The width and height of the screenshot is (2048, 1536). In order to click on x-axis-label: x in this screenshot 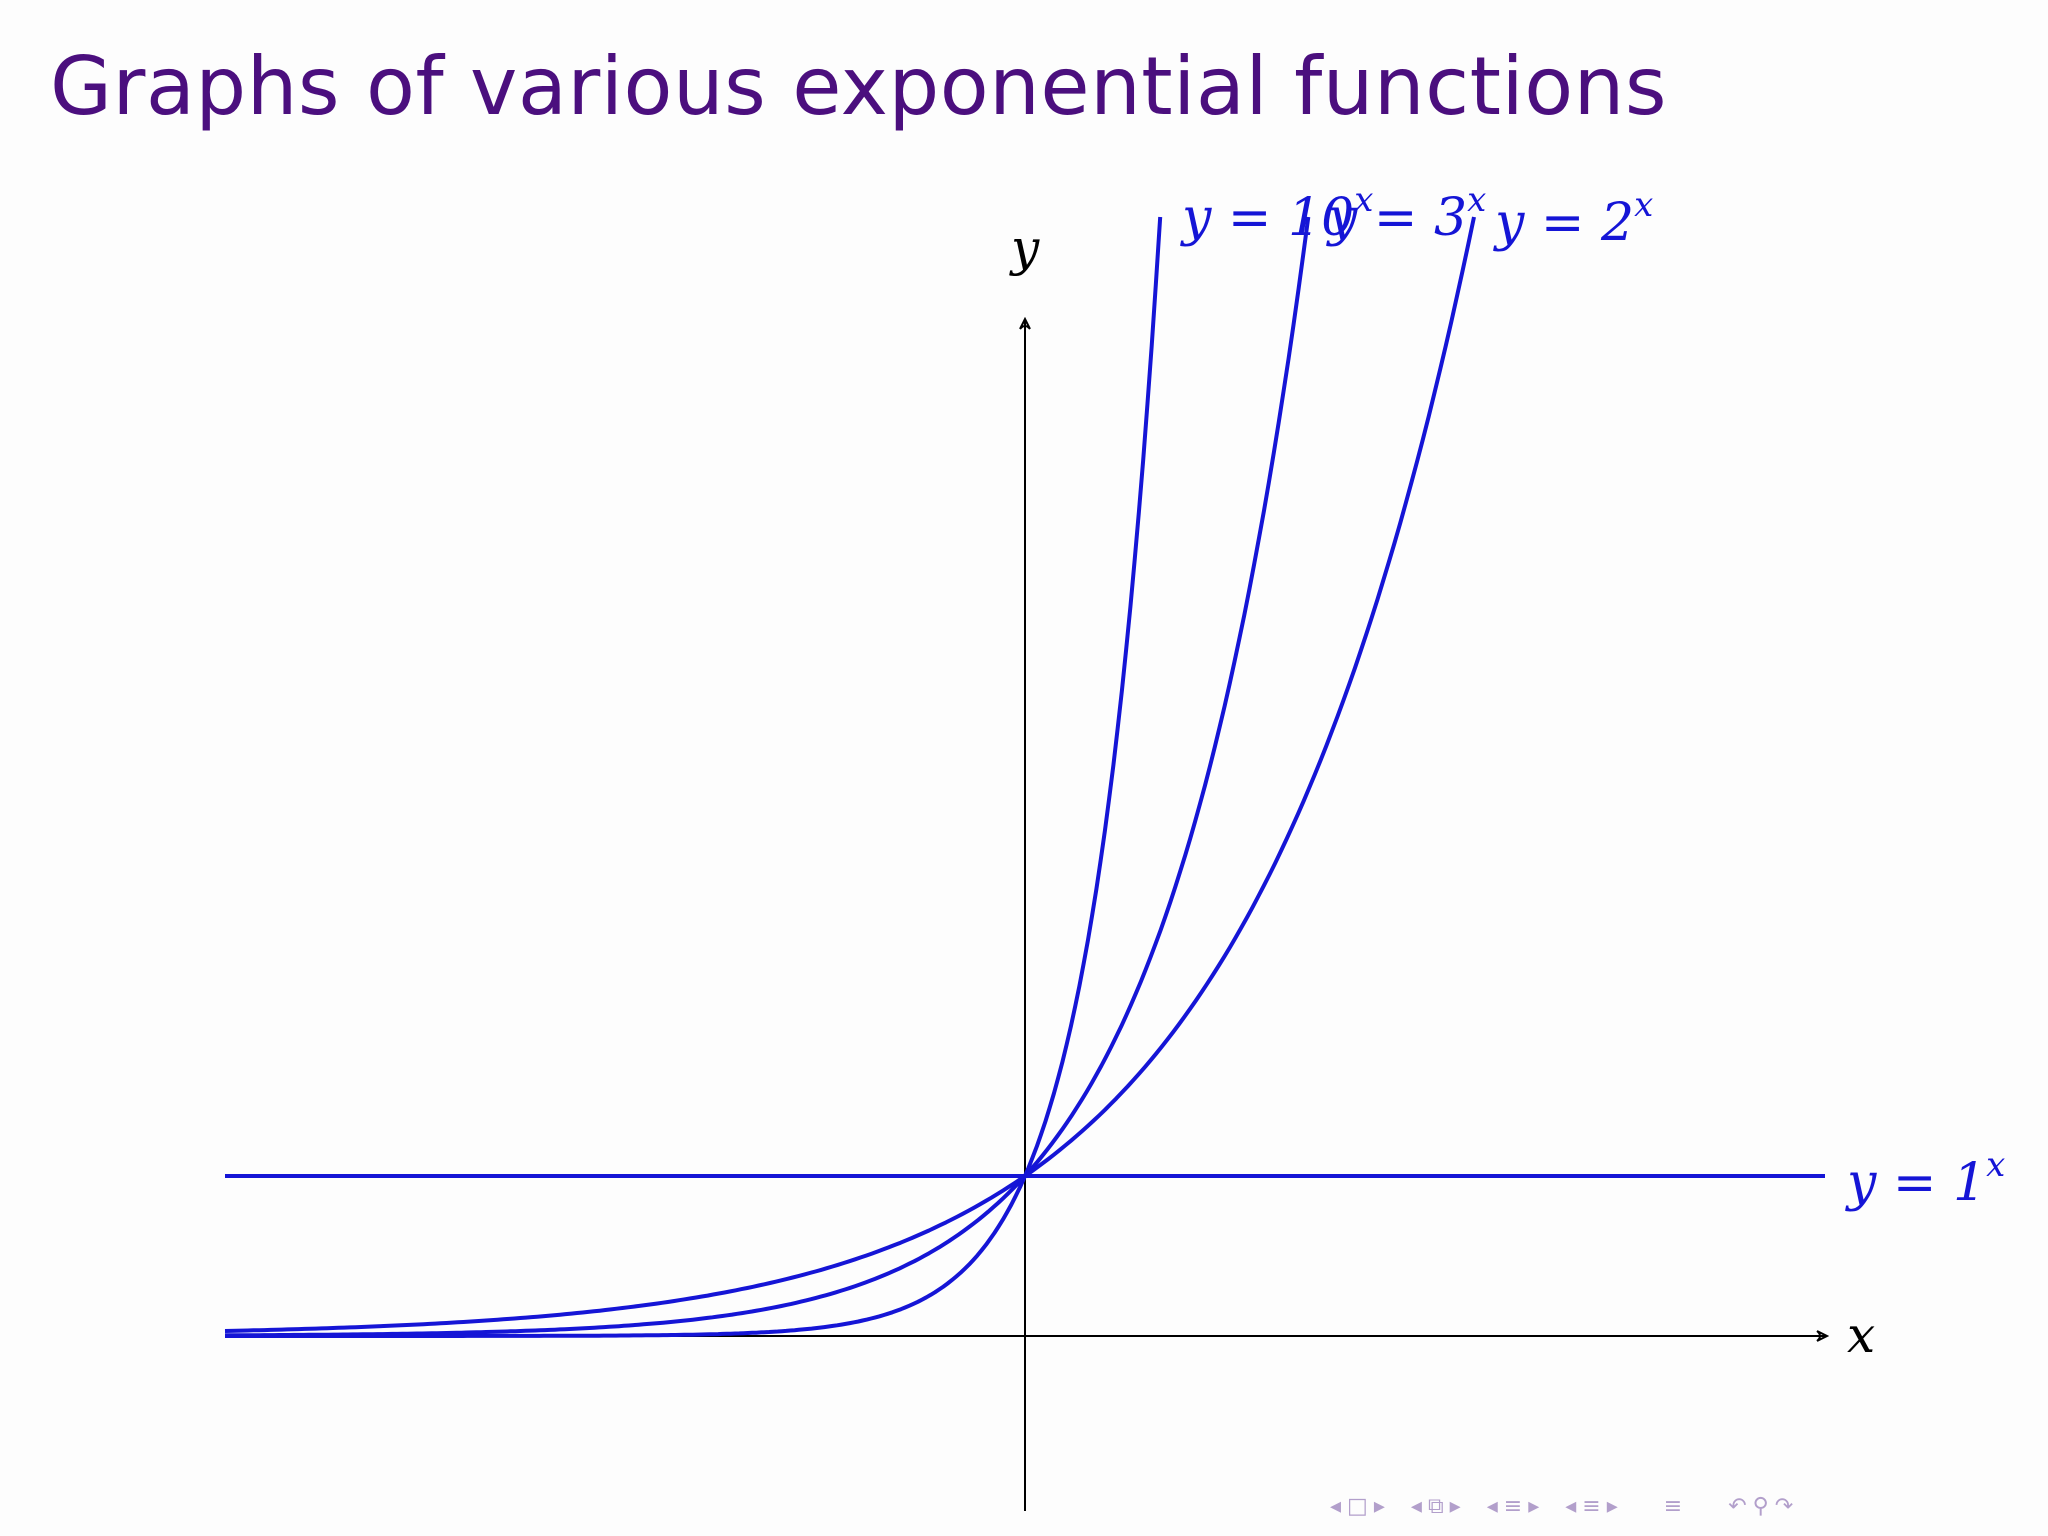, I will do `click(1861, 1335)`.